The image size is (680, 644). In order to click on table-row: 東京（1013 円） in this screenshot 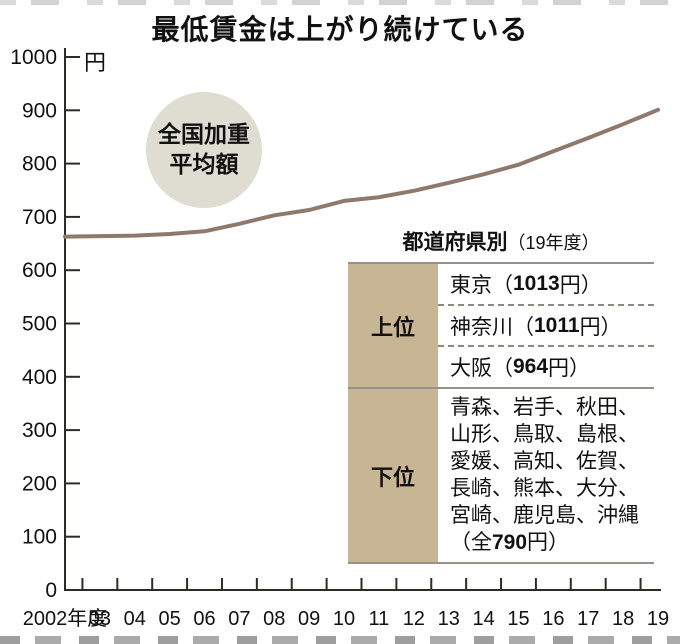, I will do `click(546, 284)`.